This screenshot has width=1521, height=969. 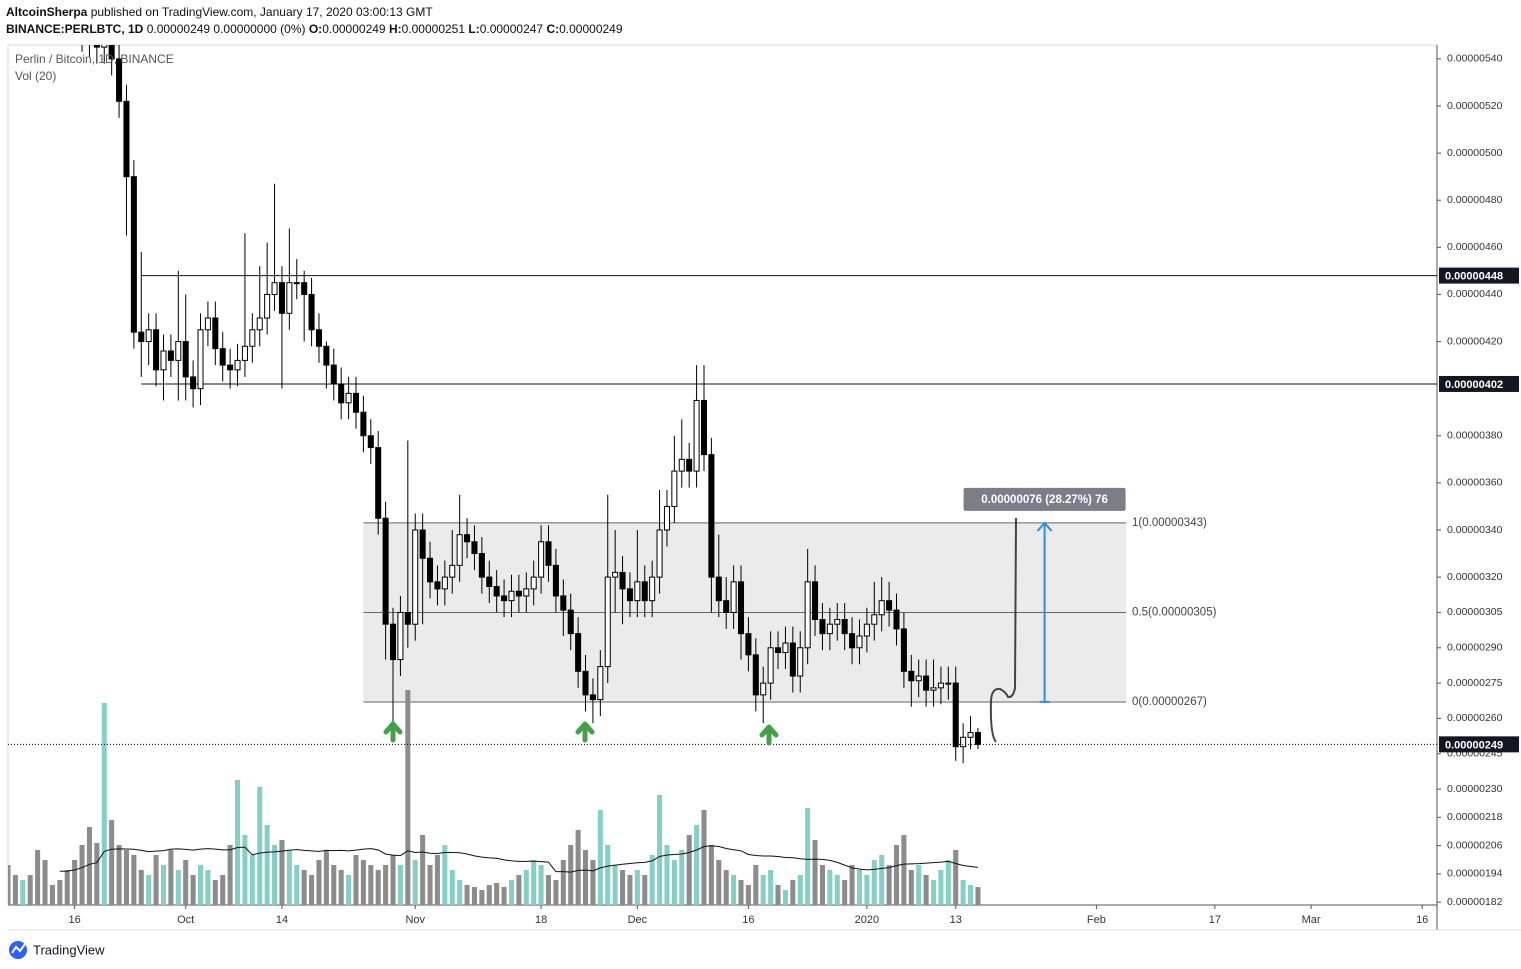 I want to click on ohlc-value: 0.00000249, so click(x=591, y=29).